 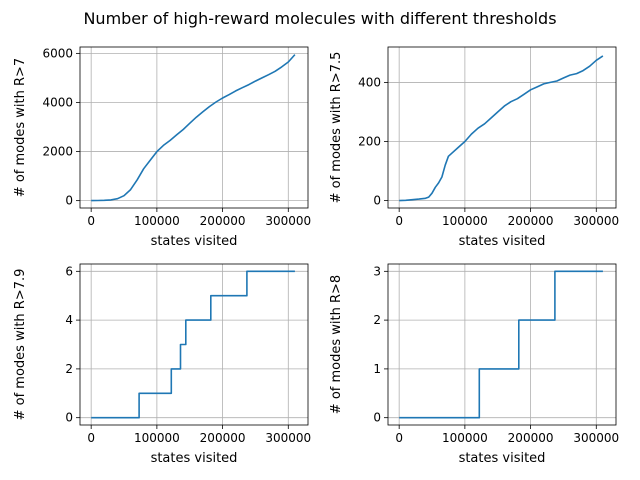 What do you see at coordinates (369, 142) in the screenshot?
I see `y-tick-label: 200` at bounding box center [369, 142].